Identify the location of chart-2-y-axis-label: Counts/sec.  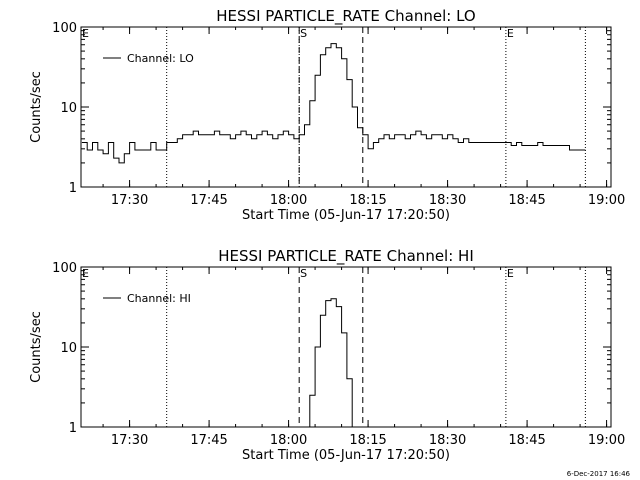
(36, 347).